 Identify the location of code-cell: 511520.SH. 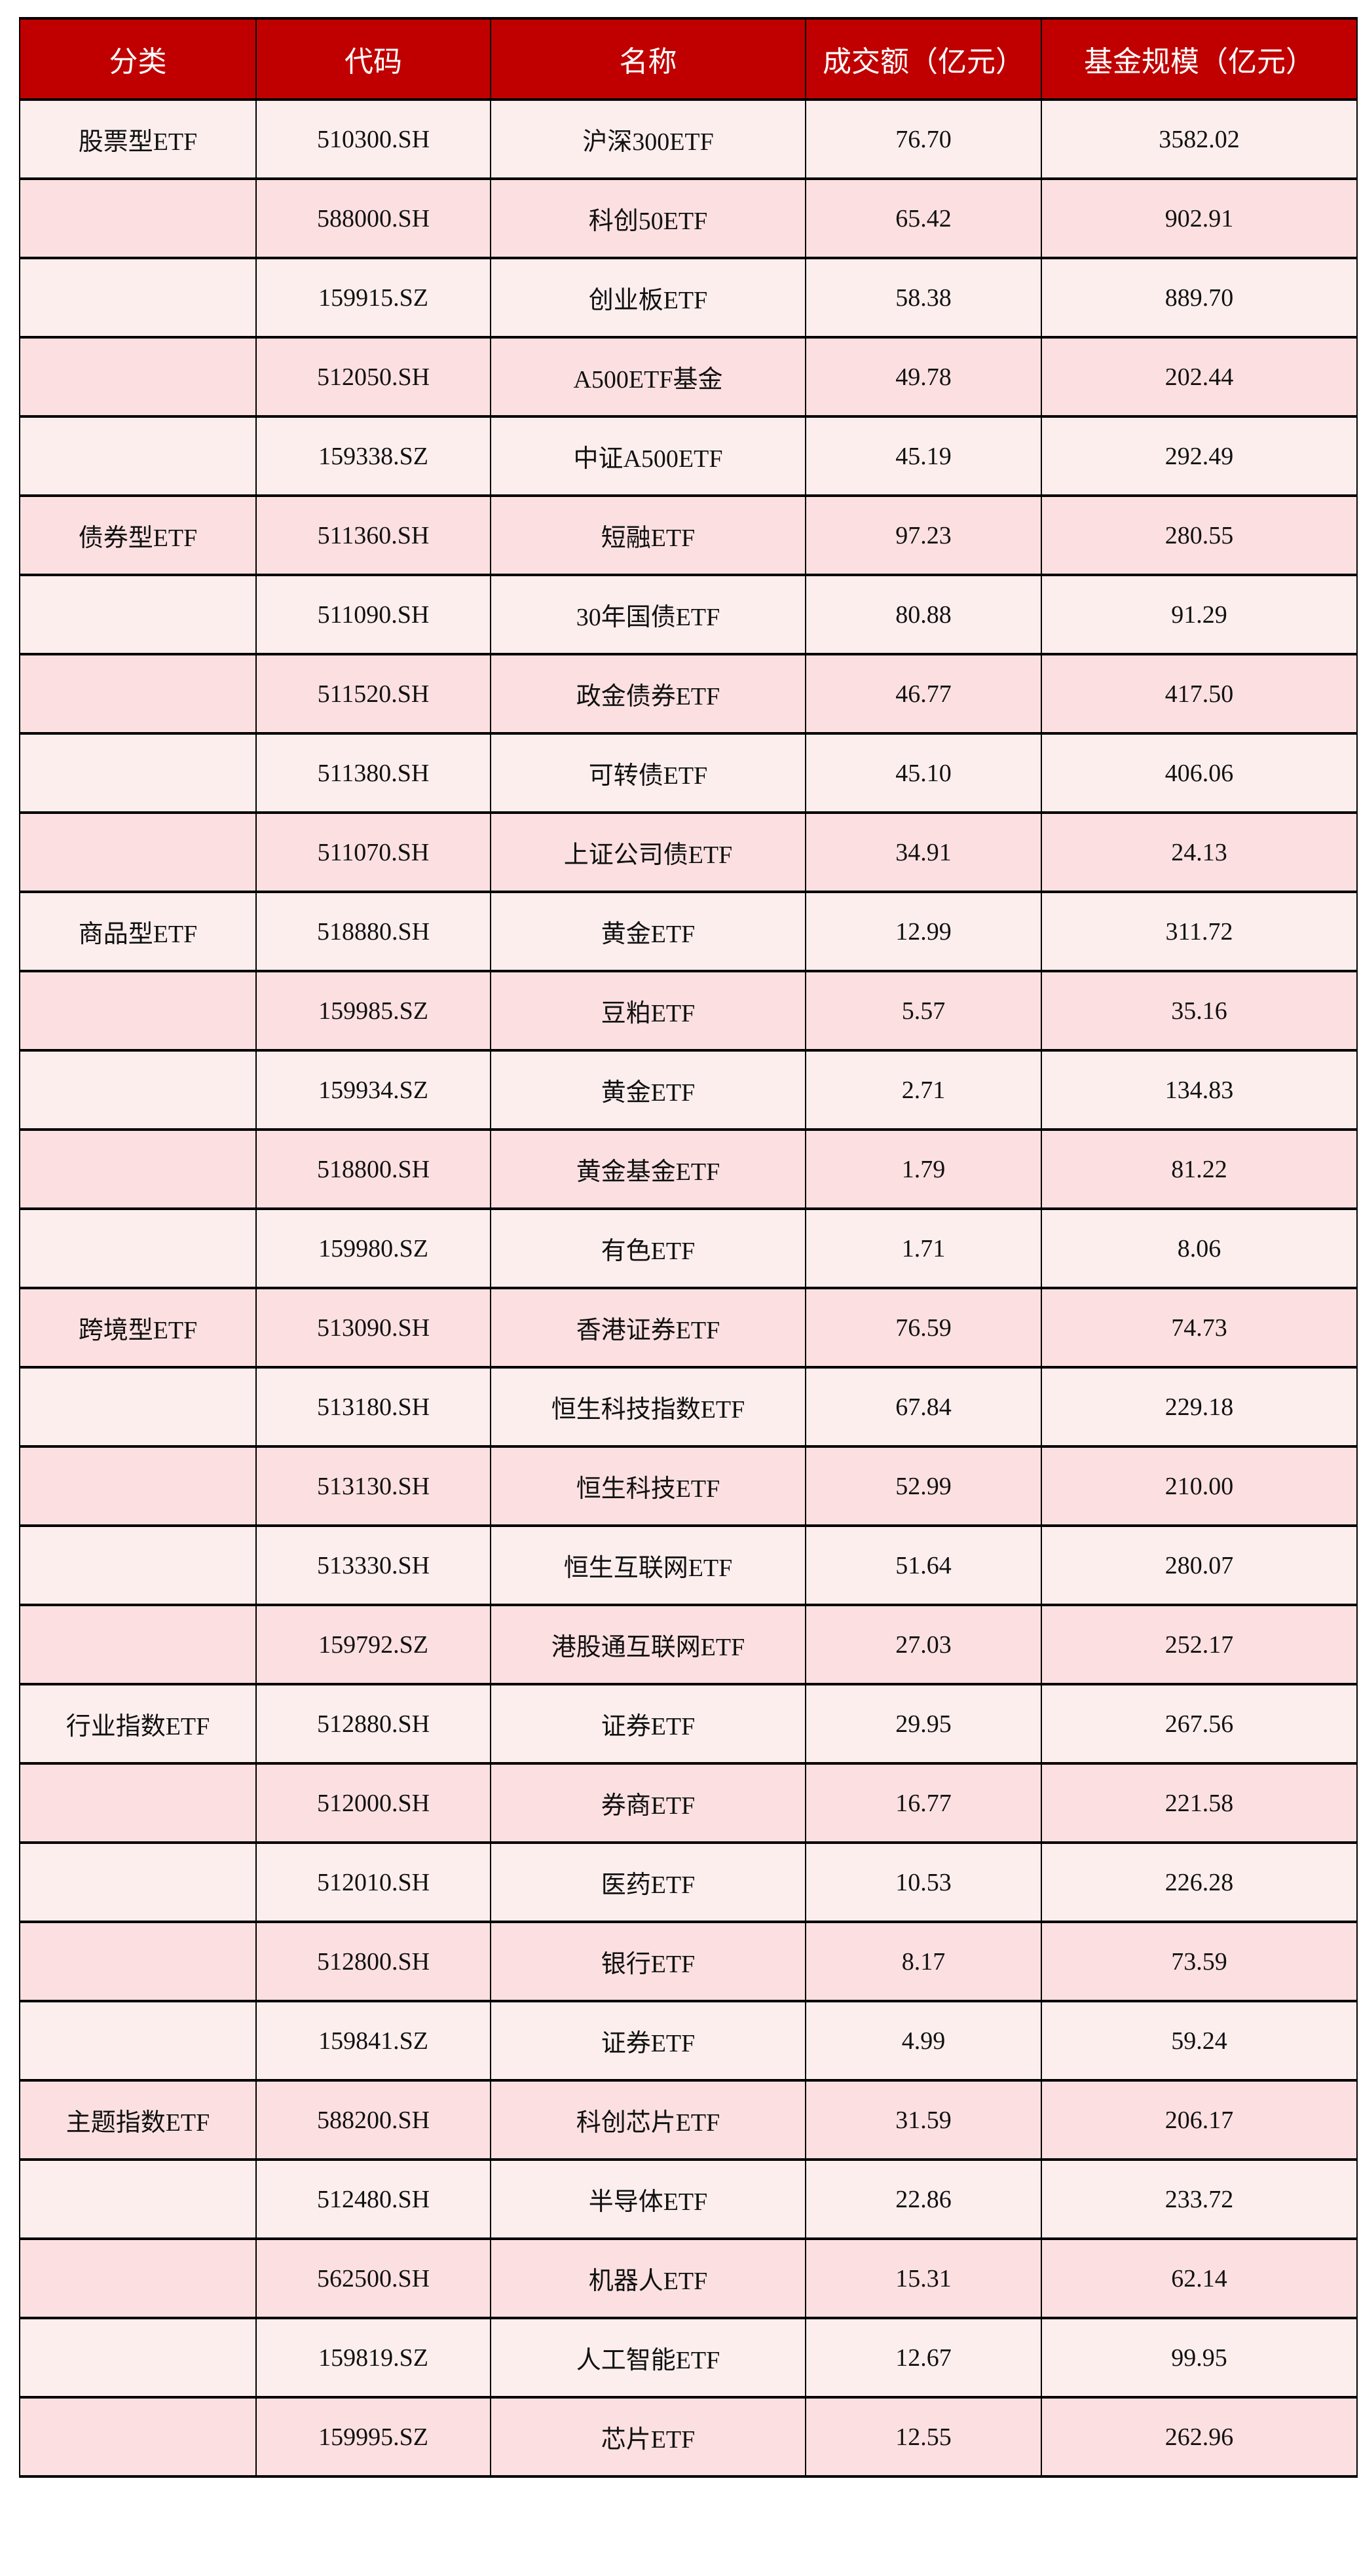
(373, 694).